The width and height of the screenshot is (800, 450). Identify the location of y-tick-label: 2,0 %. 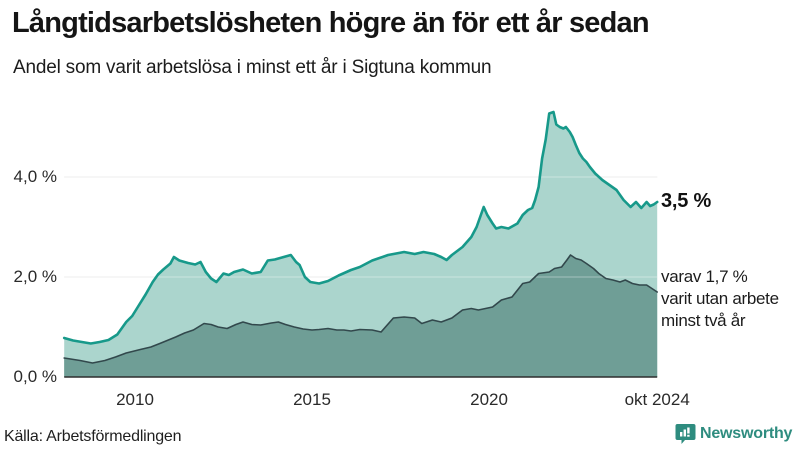
(35, 276).